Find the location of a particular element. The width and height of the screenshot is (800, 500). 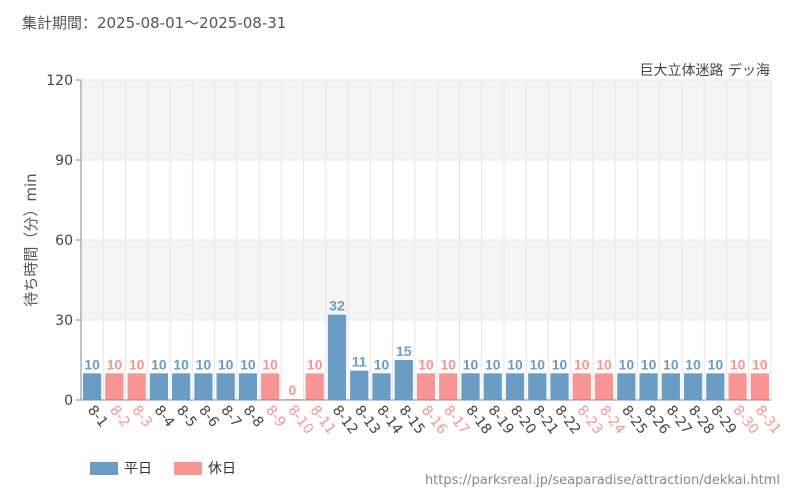

legend-item-holiday: 休日 is located at coordinates (205, 468).